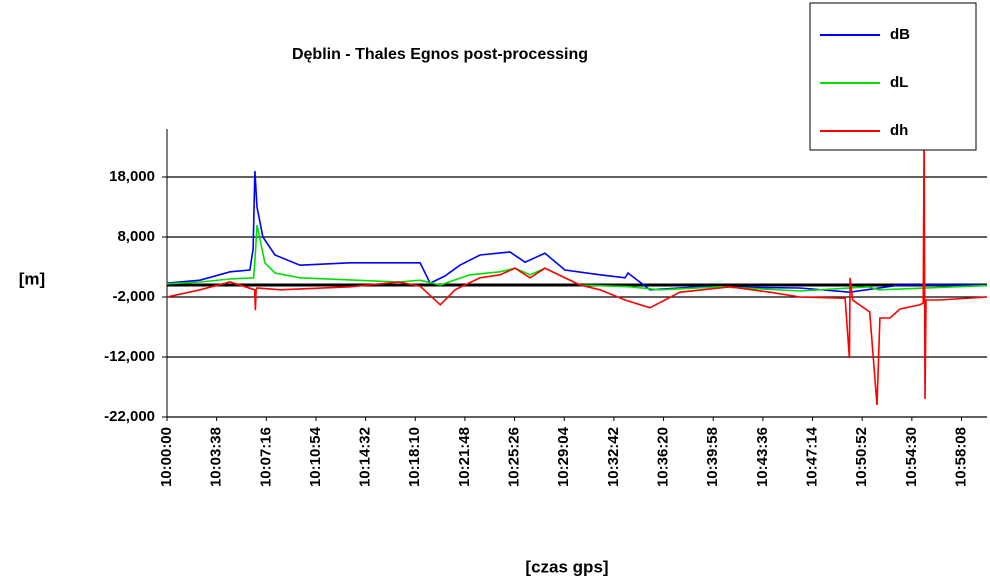  Describe the element at coordinates (663, 457) in the screenshot. I see `x-tick-label: 10:36:20` at that location.